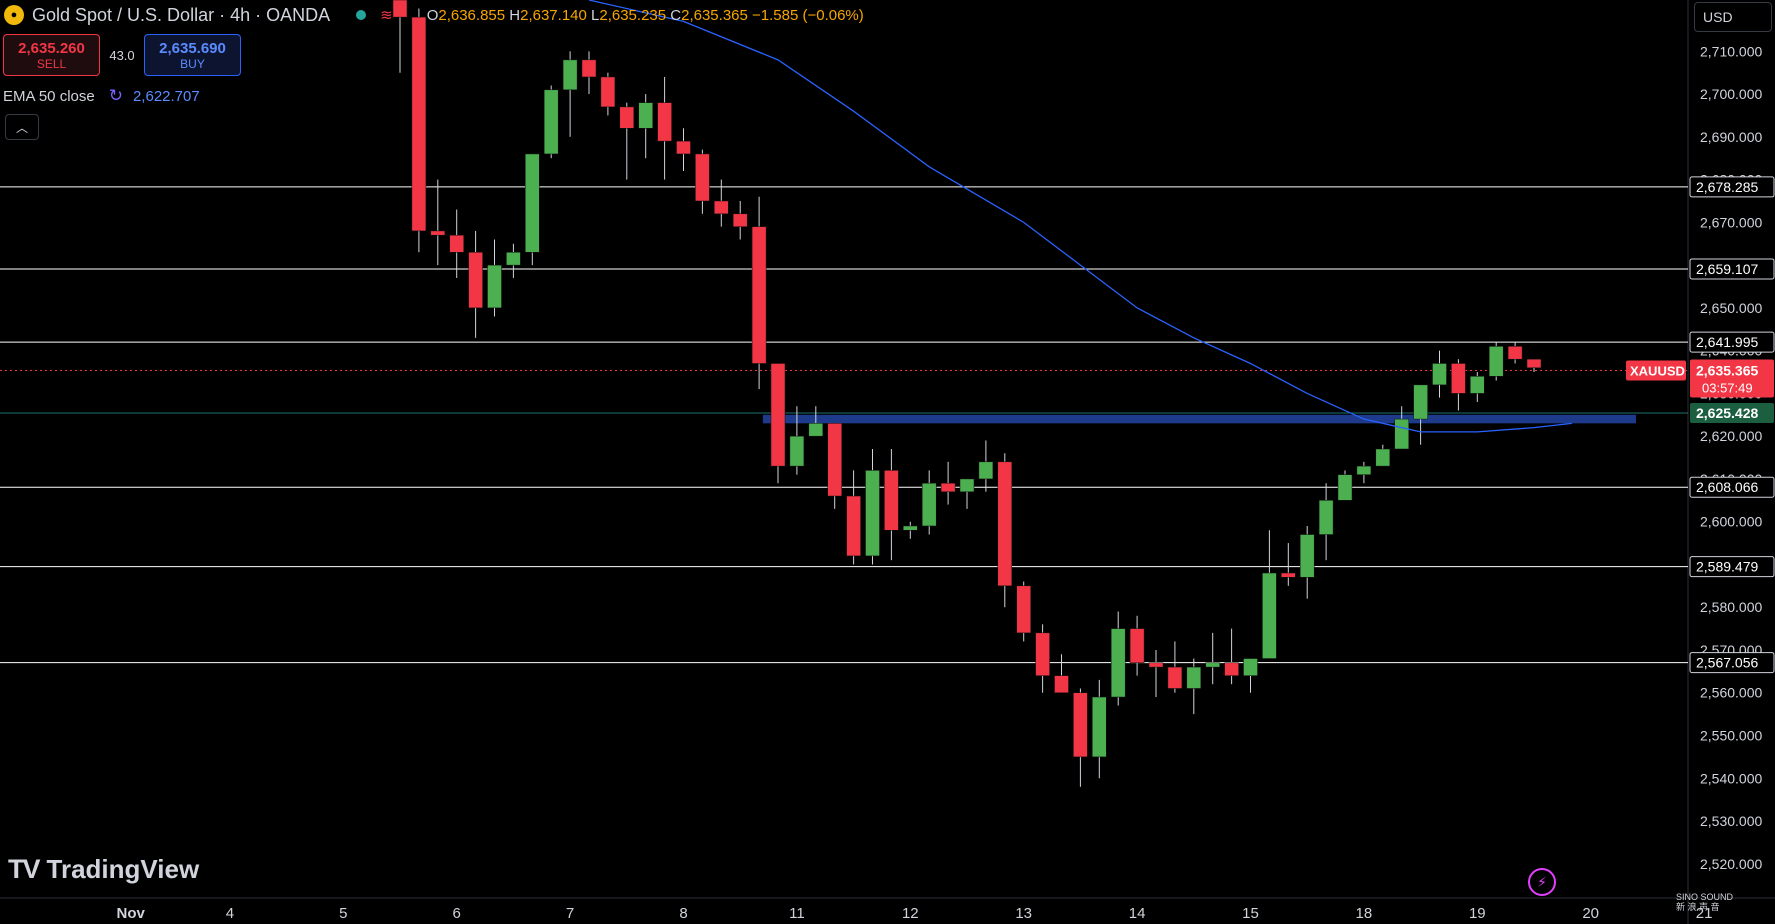 This screenshot has height=924, width=1775. I want to click on lightning-icon: ⚡, so click(1542, 882).